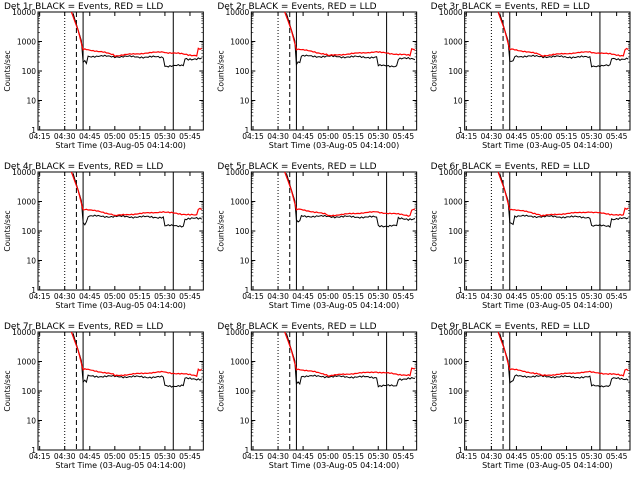 The image size is (640, 480). Describe the element at coordinates (83, 327) in the screenshot. I see `panel-title: Det 7r BLACK = Events, RED = LLD` at that location.